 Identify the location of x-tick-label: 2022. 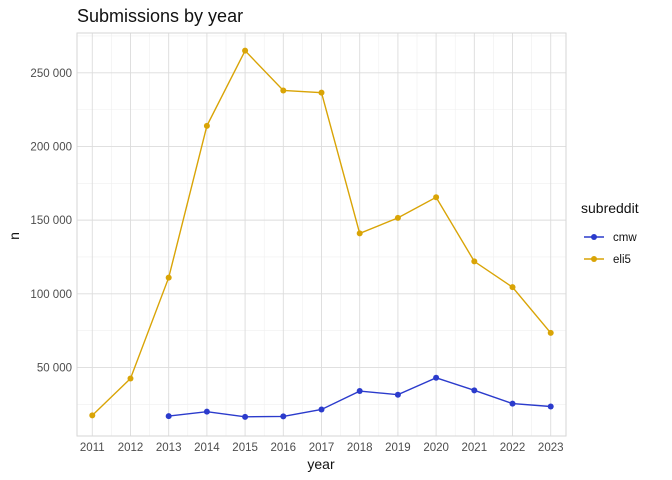
(513, 448).